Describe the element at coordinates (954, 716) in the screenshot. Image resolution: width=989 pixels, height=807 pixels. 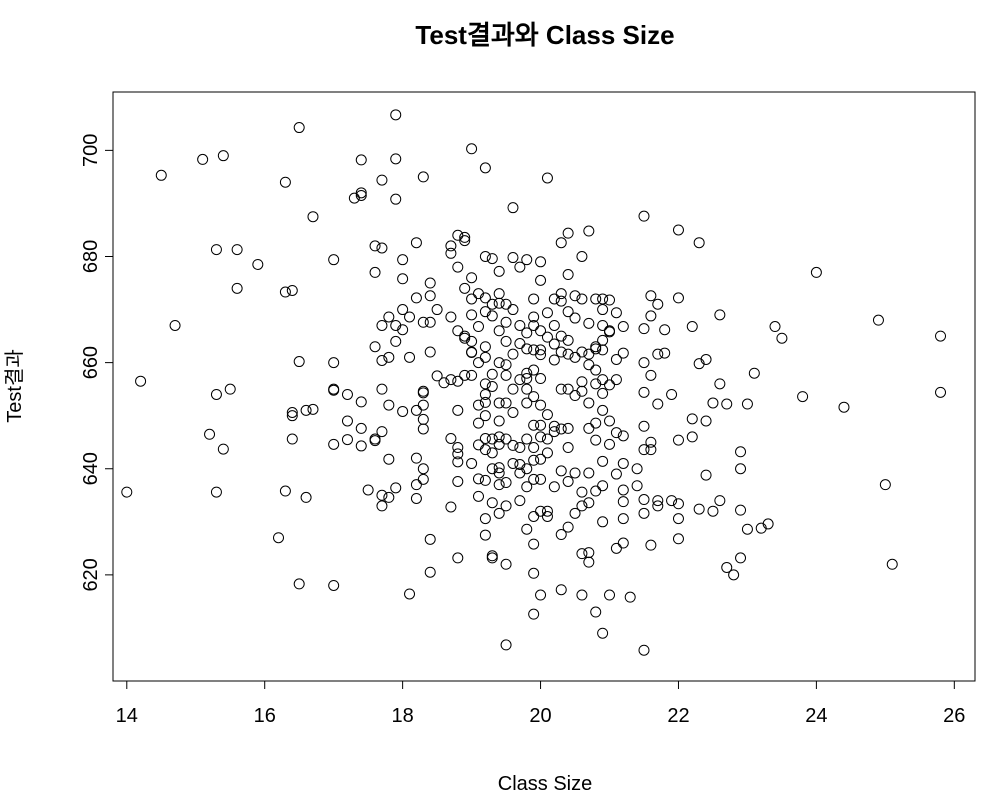
I see `x-tick-label: 26` at that location.